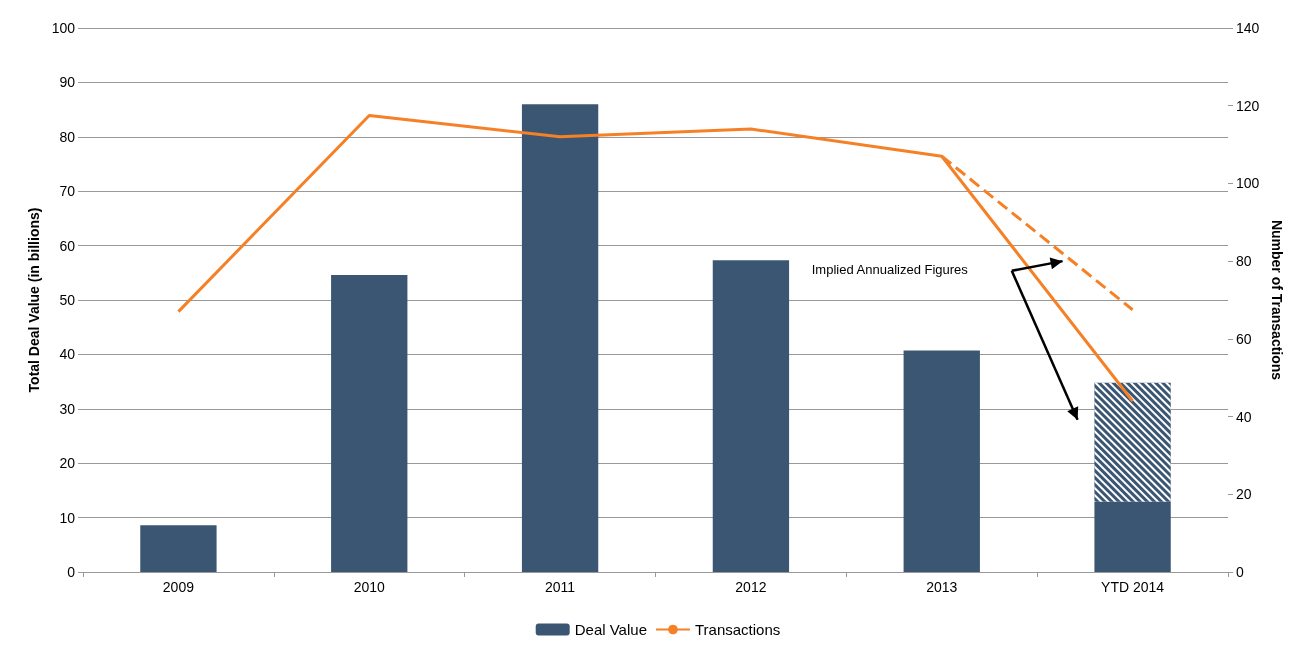 Image resolution: width=1316 pixels, height=650 pixels. What do you see at coordinates (67, 136) in the screenshot?
I see `y-tick-label: 80` at bounding box center [67, 136].